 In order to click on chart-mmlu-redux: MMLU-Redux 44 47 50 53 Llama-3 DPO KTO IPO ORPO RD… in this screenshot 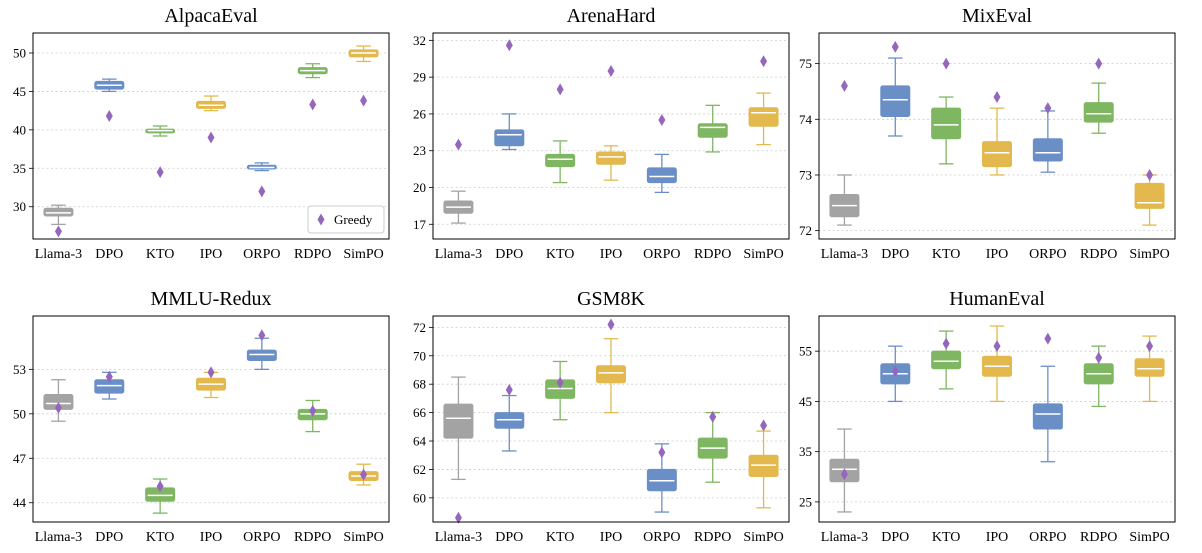, I will do `click(201, 416)`.